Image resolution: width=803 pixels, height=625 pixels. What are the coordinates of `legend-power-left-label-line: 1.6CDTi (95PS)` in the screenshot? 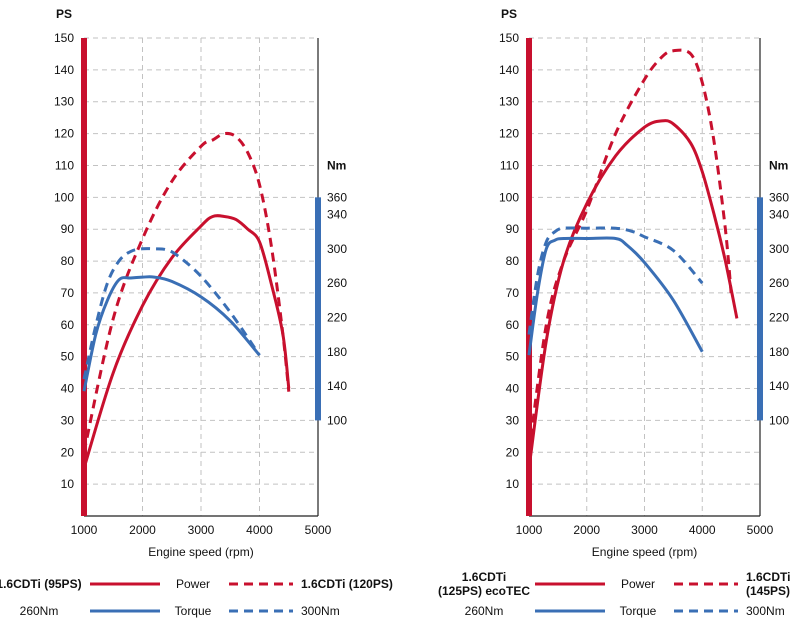 It's located at (41, 584).